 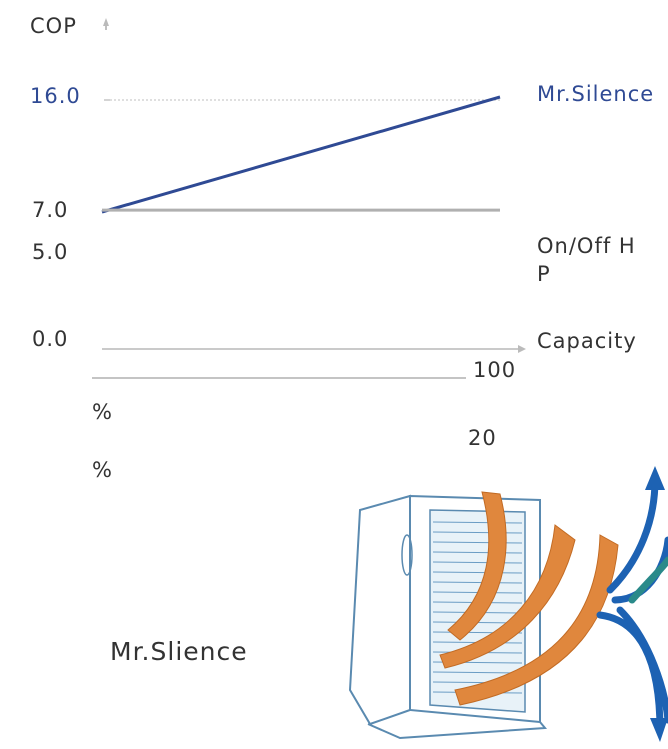 I want to click on x-tick-label-20: 20, so click(x=482, y=438).